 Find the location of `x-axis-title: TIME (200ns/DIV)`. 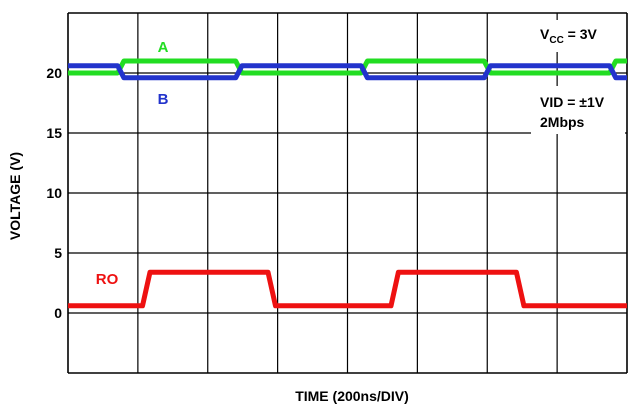

x-axis-title: TIME (200ns/DIV) is located at coordinates (352, 396).